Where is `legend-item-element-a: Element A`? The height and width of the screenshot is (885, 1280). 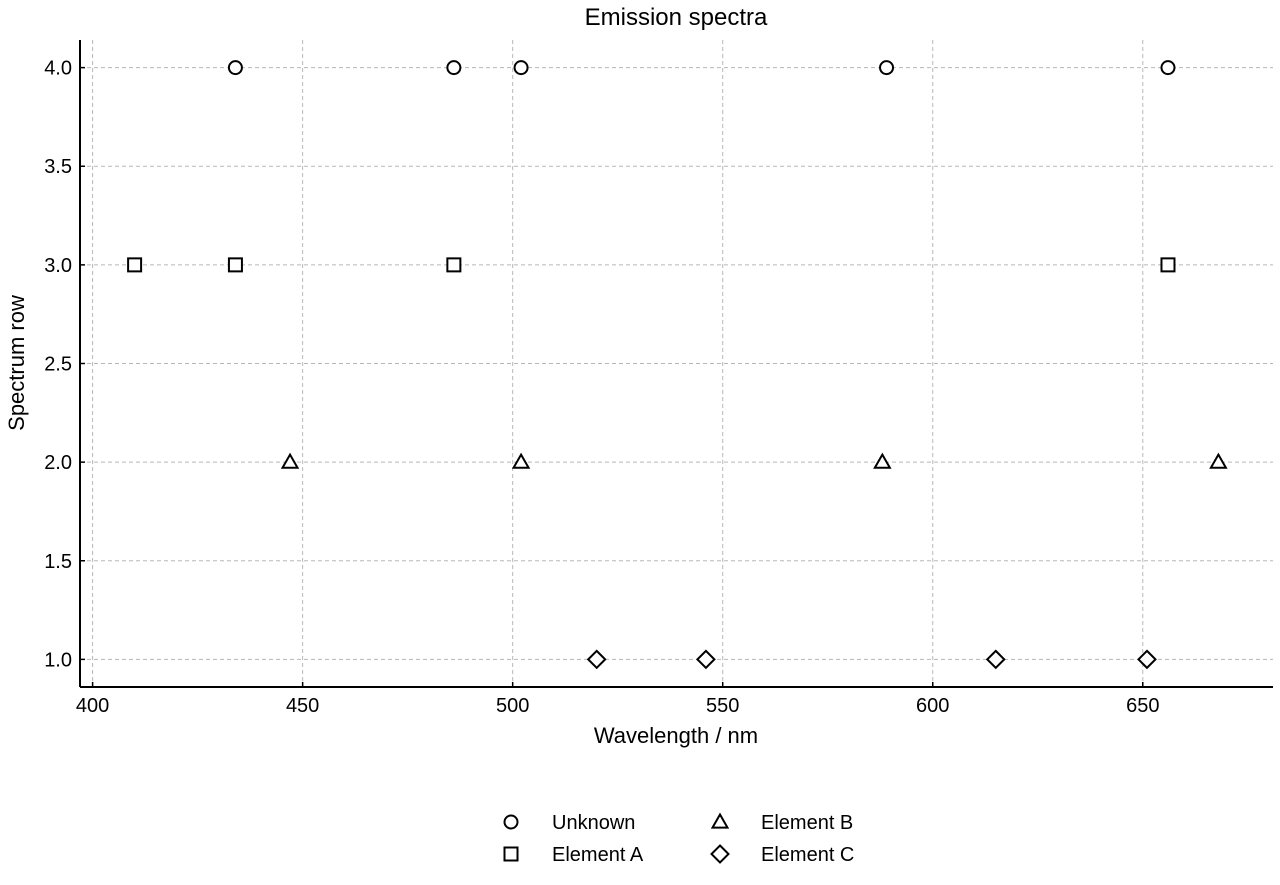
legend-item-element-a: Element A is located at coordinates (573, 855).